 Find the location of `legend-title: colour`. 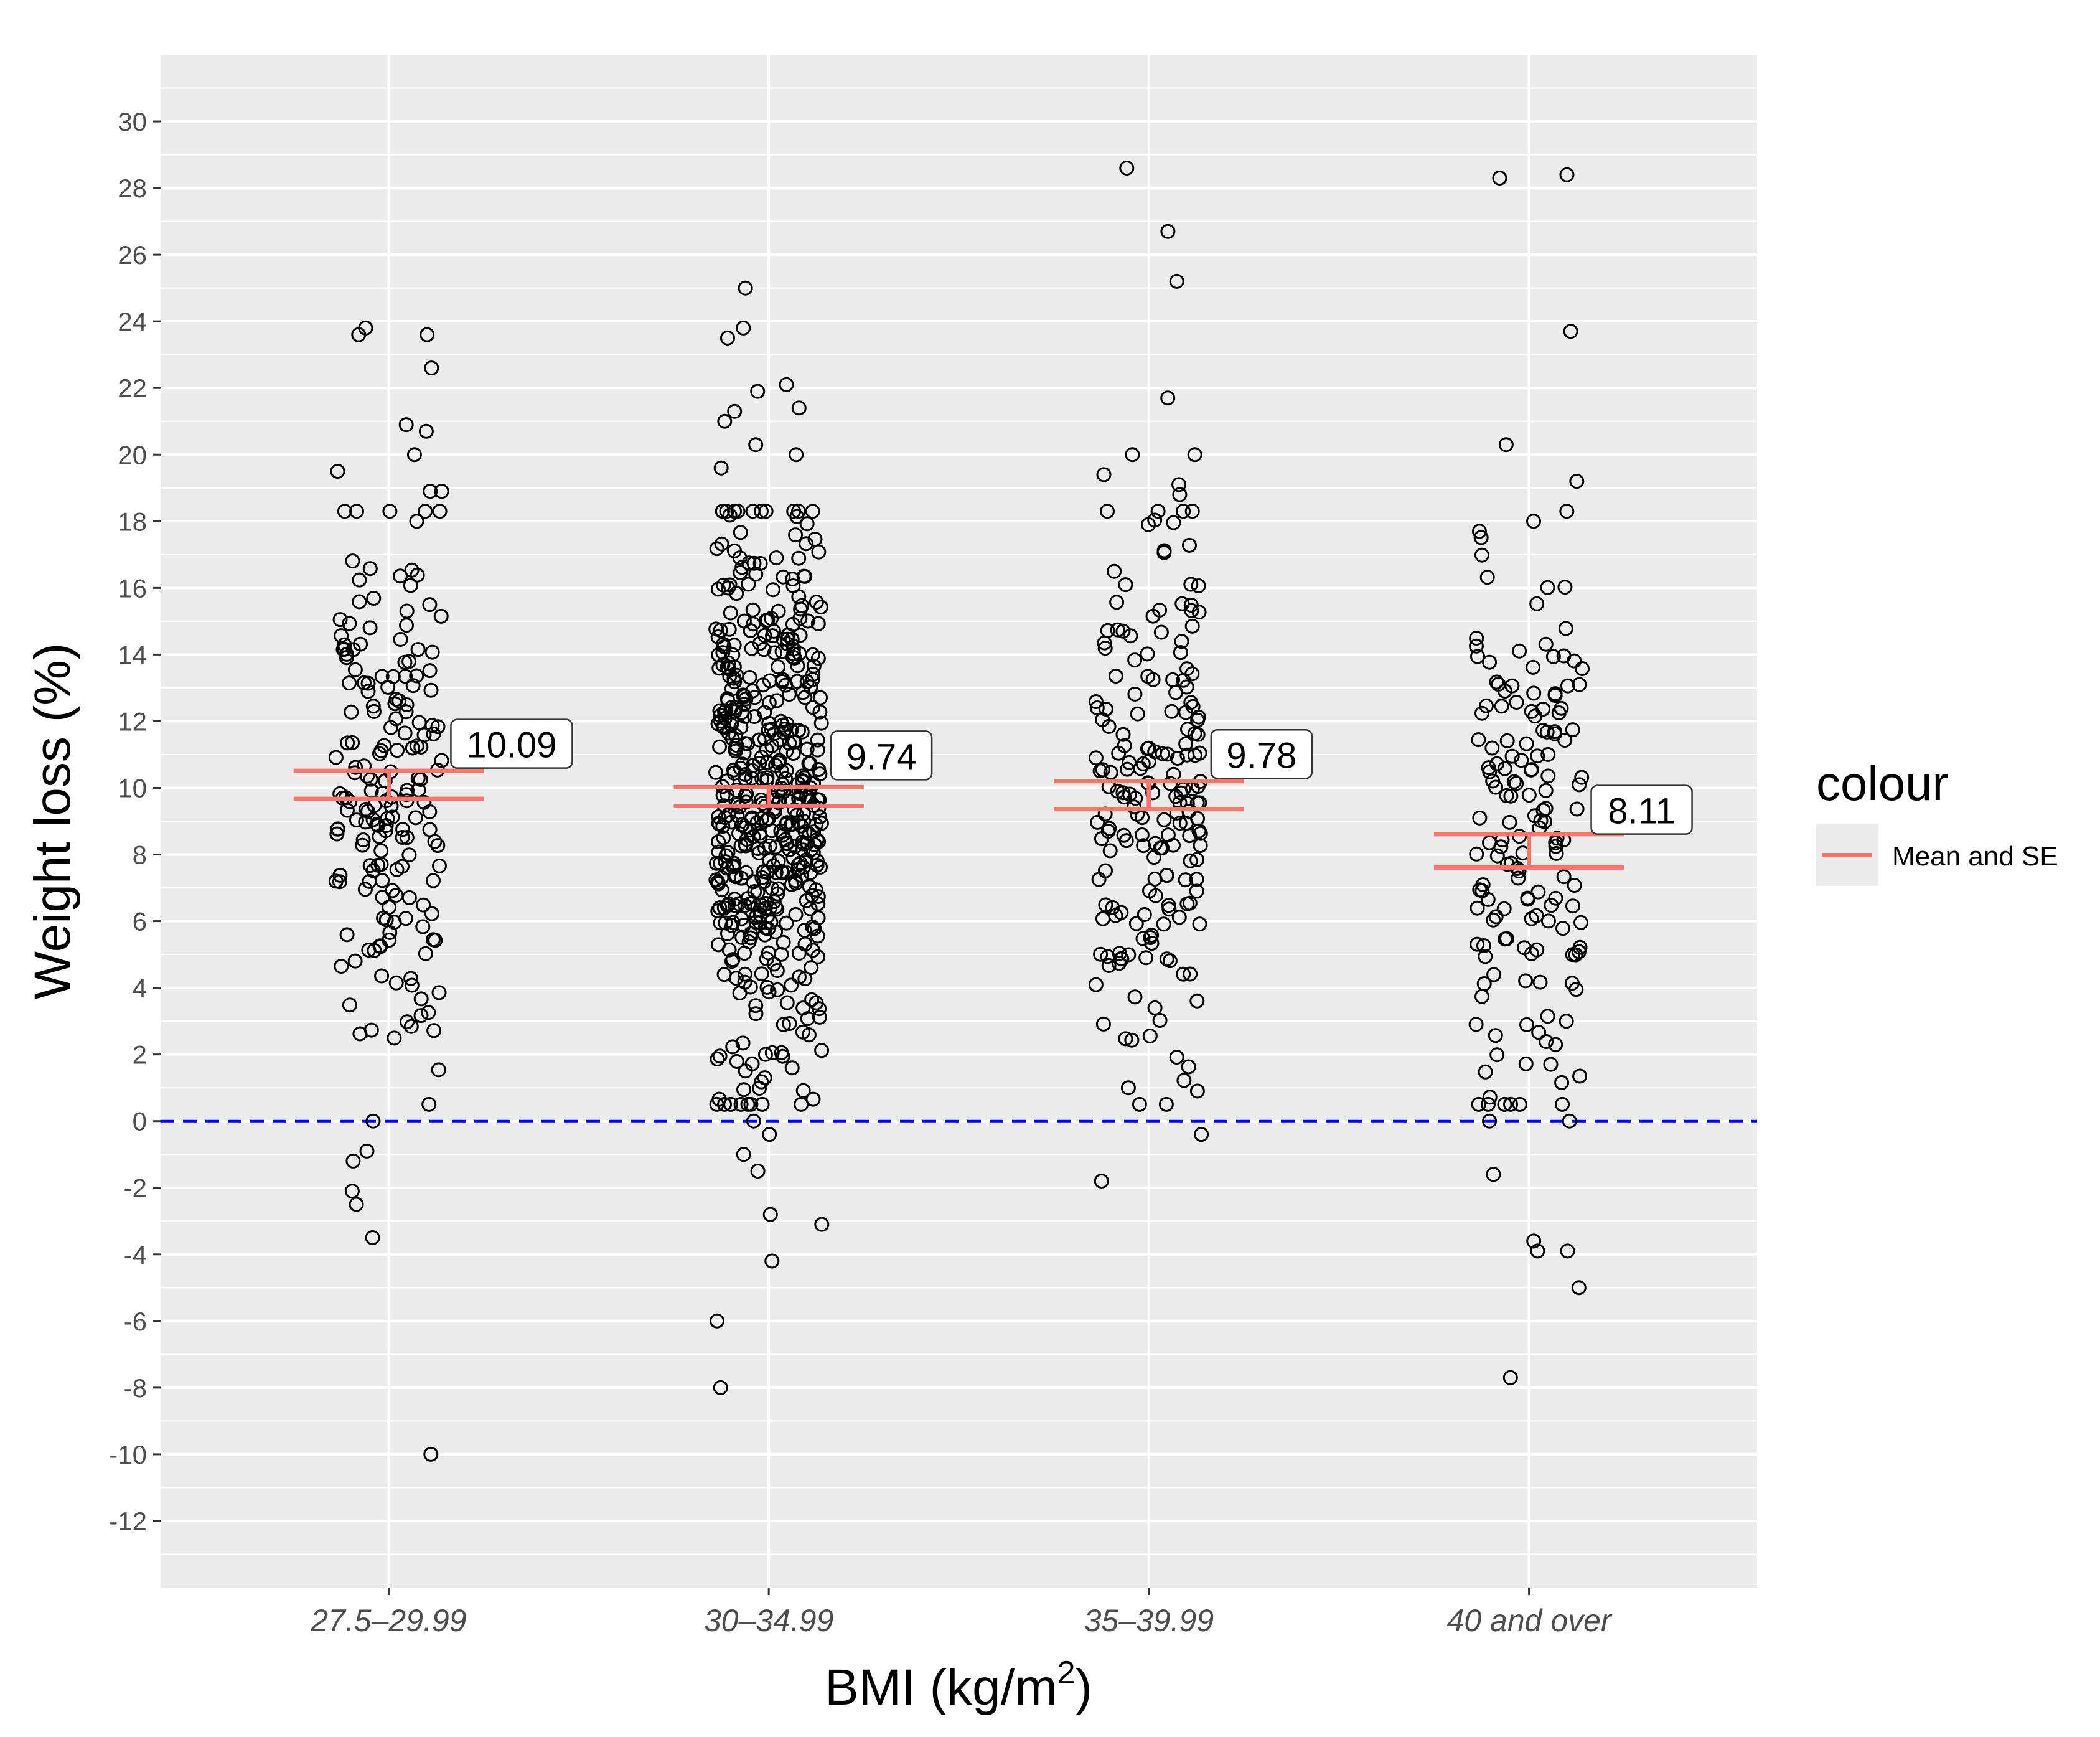

legend-title: colour is located at coordinates (1882, 783).